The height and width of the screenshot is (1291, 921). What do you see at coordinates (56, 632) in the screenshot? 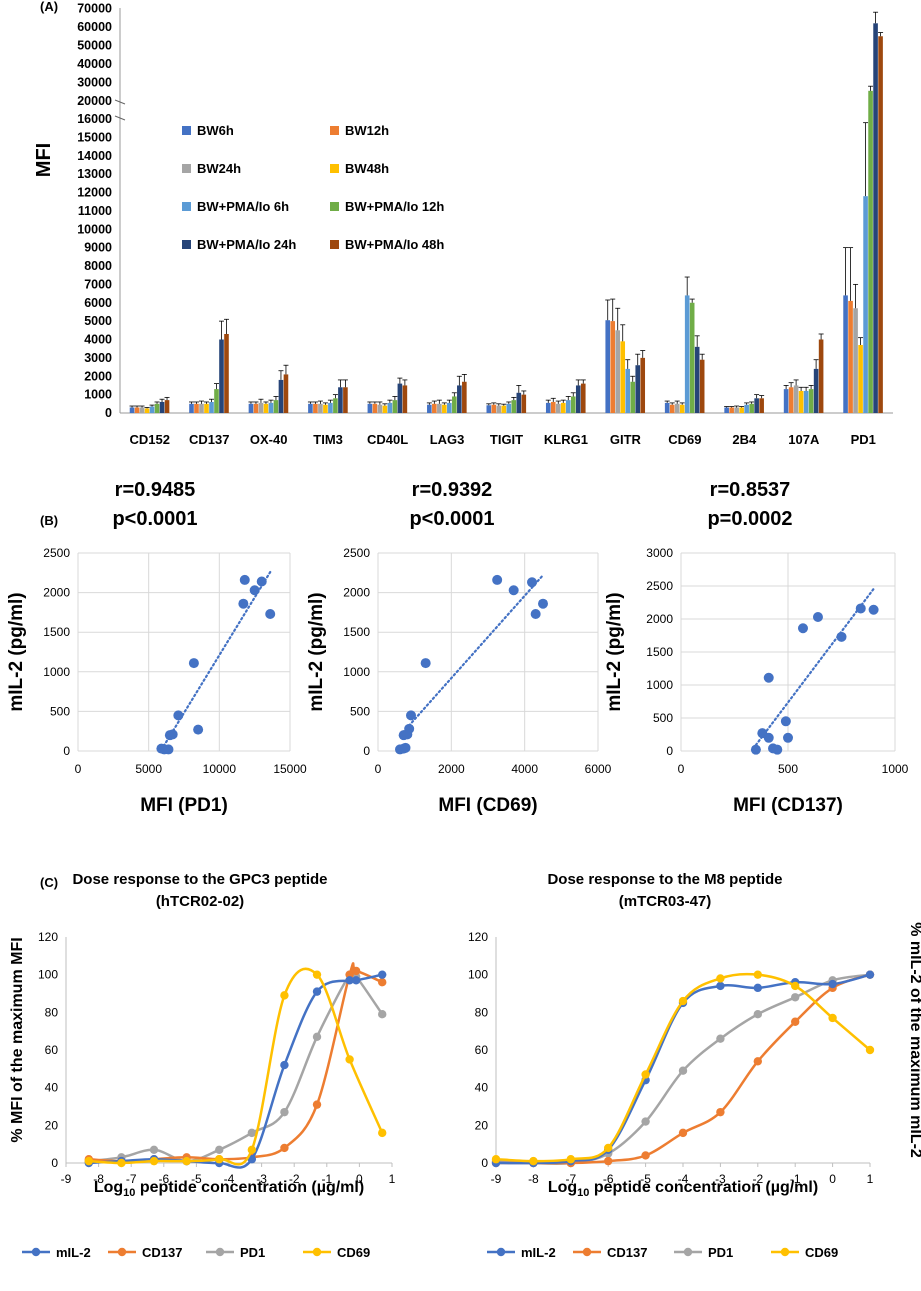
I see `y-tick-label: 1500` at bounding box center [56, 632].